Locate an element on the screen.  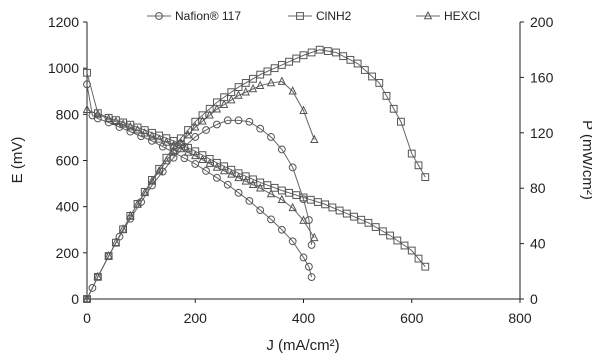
y-tick-label: 1200 is located at coordinates (63, 22).